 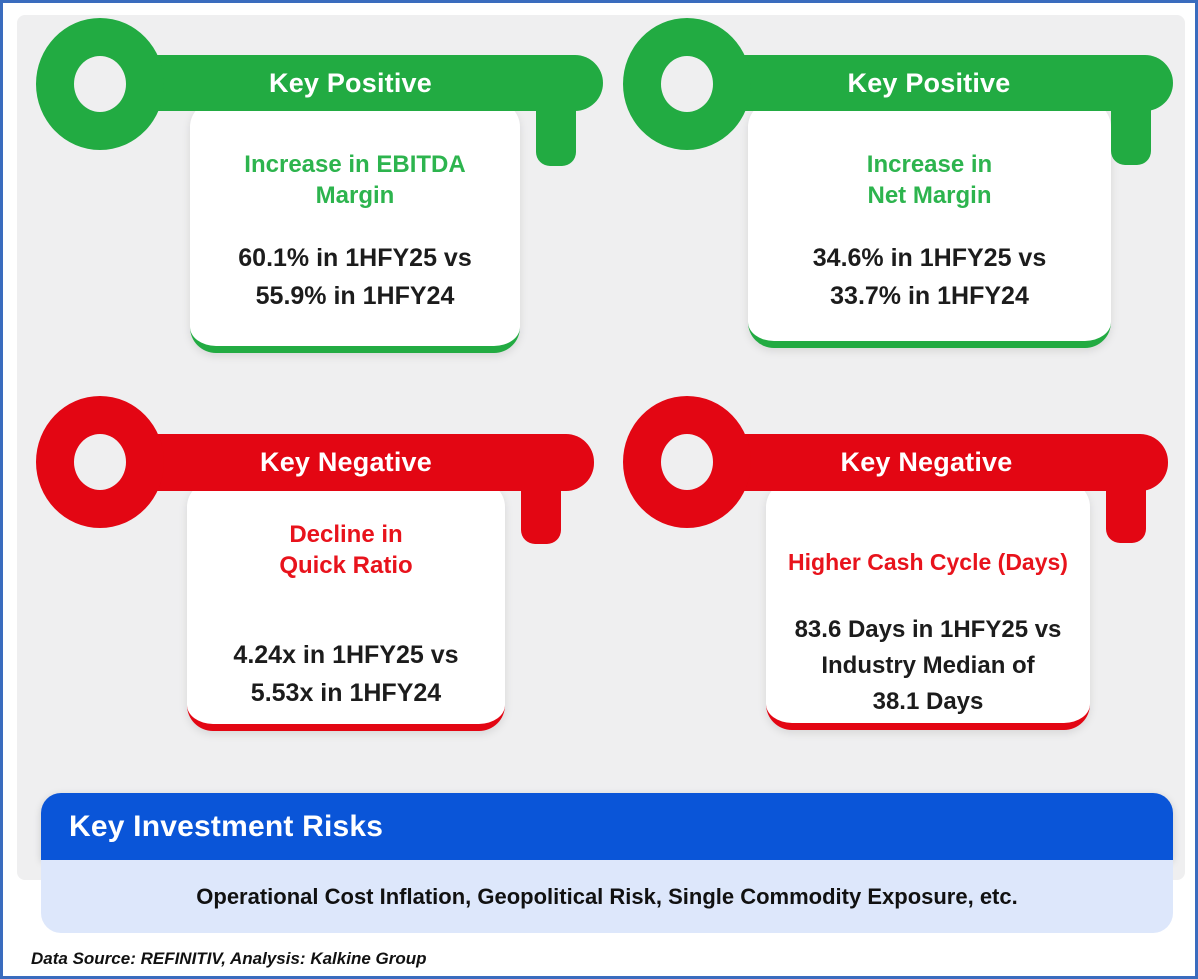 What do you see at coordinates (346, 565) in the screenshot?
I see `card-heading-line: Quick Ratio` at bounding box center [346, 565].